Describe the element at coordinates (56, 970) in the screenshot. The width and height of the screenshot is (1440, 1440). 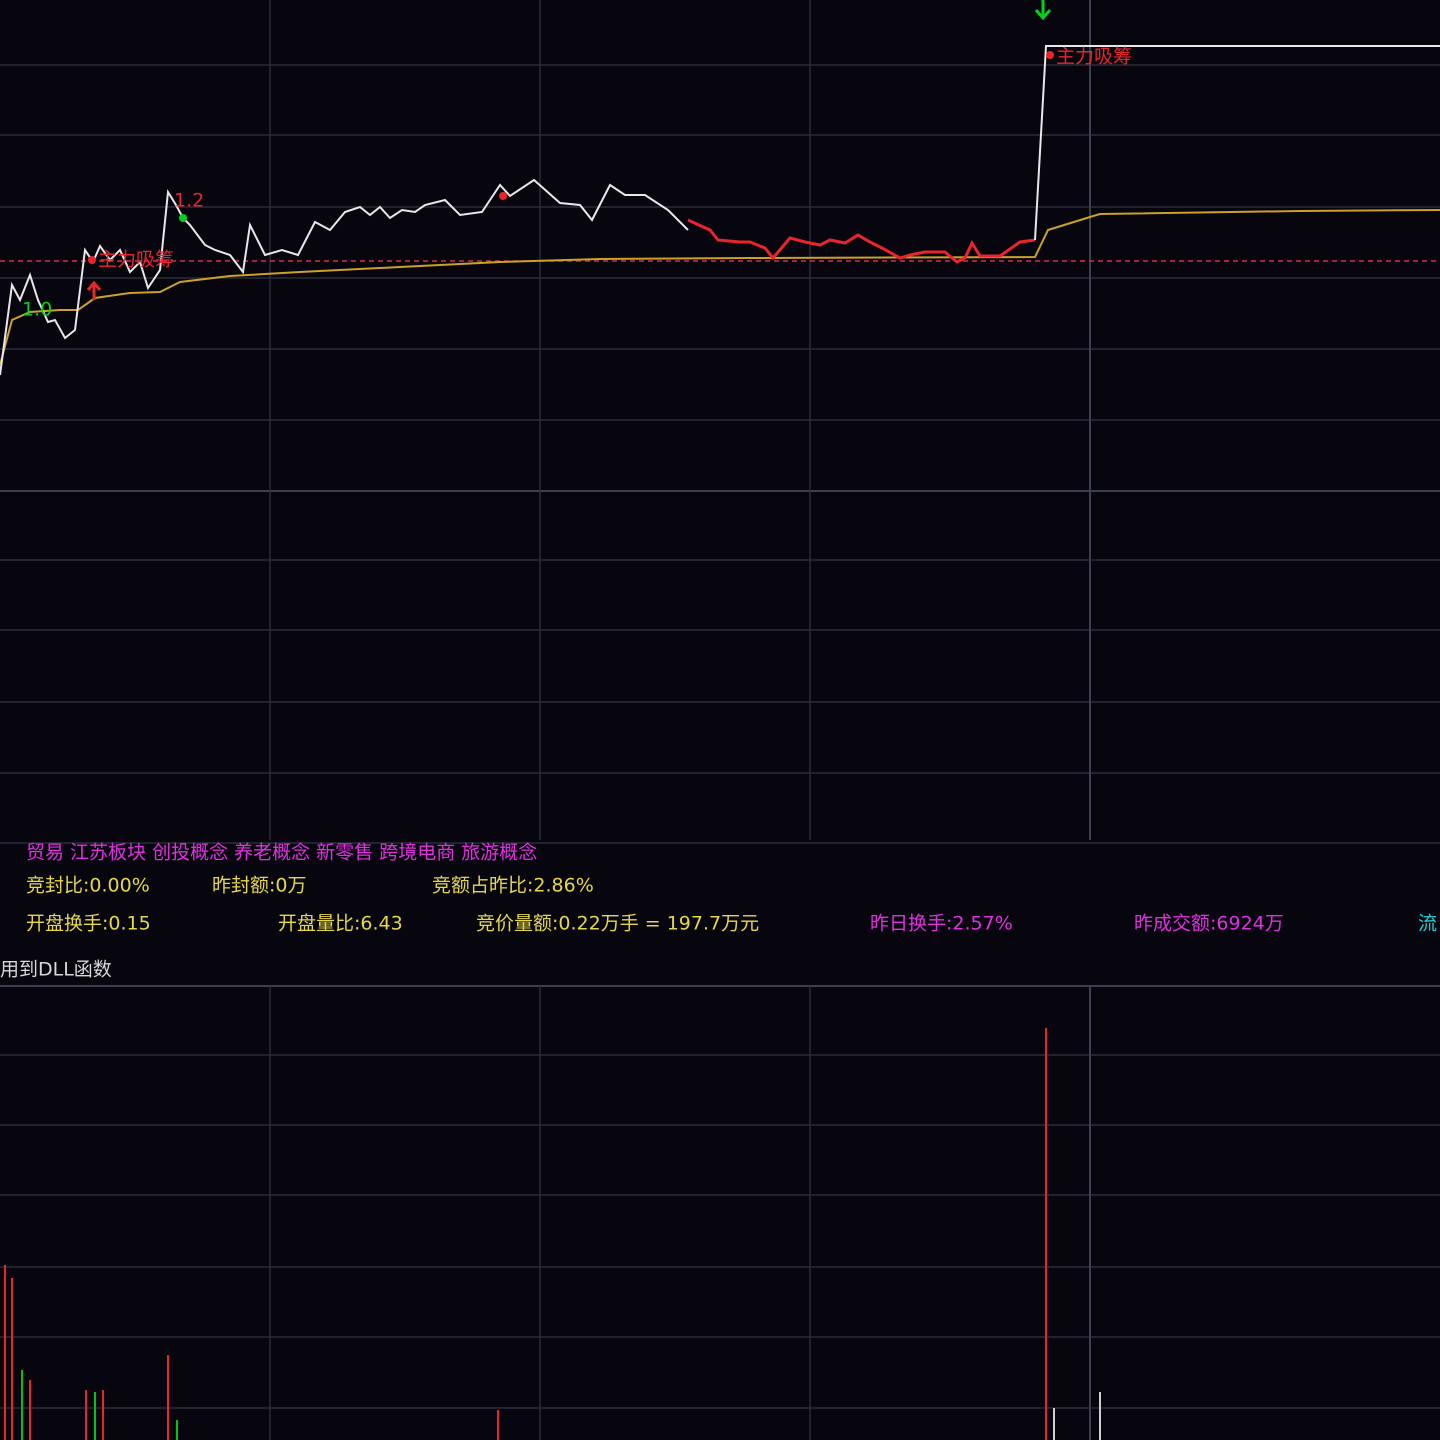
I see `footer-note: 用到DLL函数` at that location.